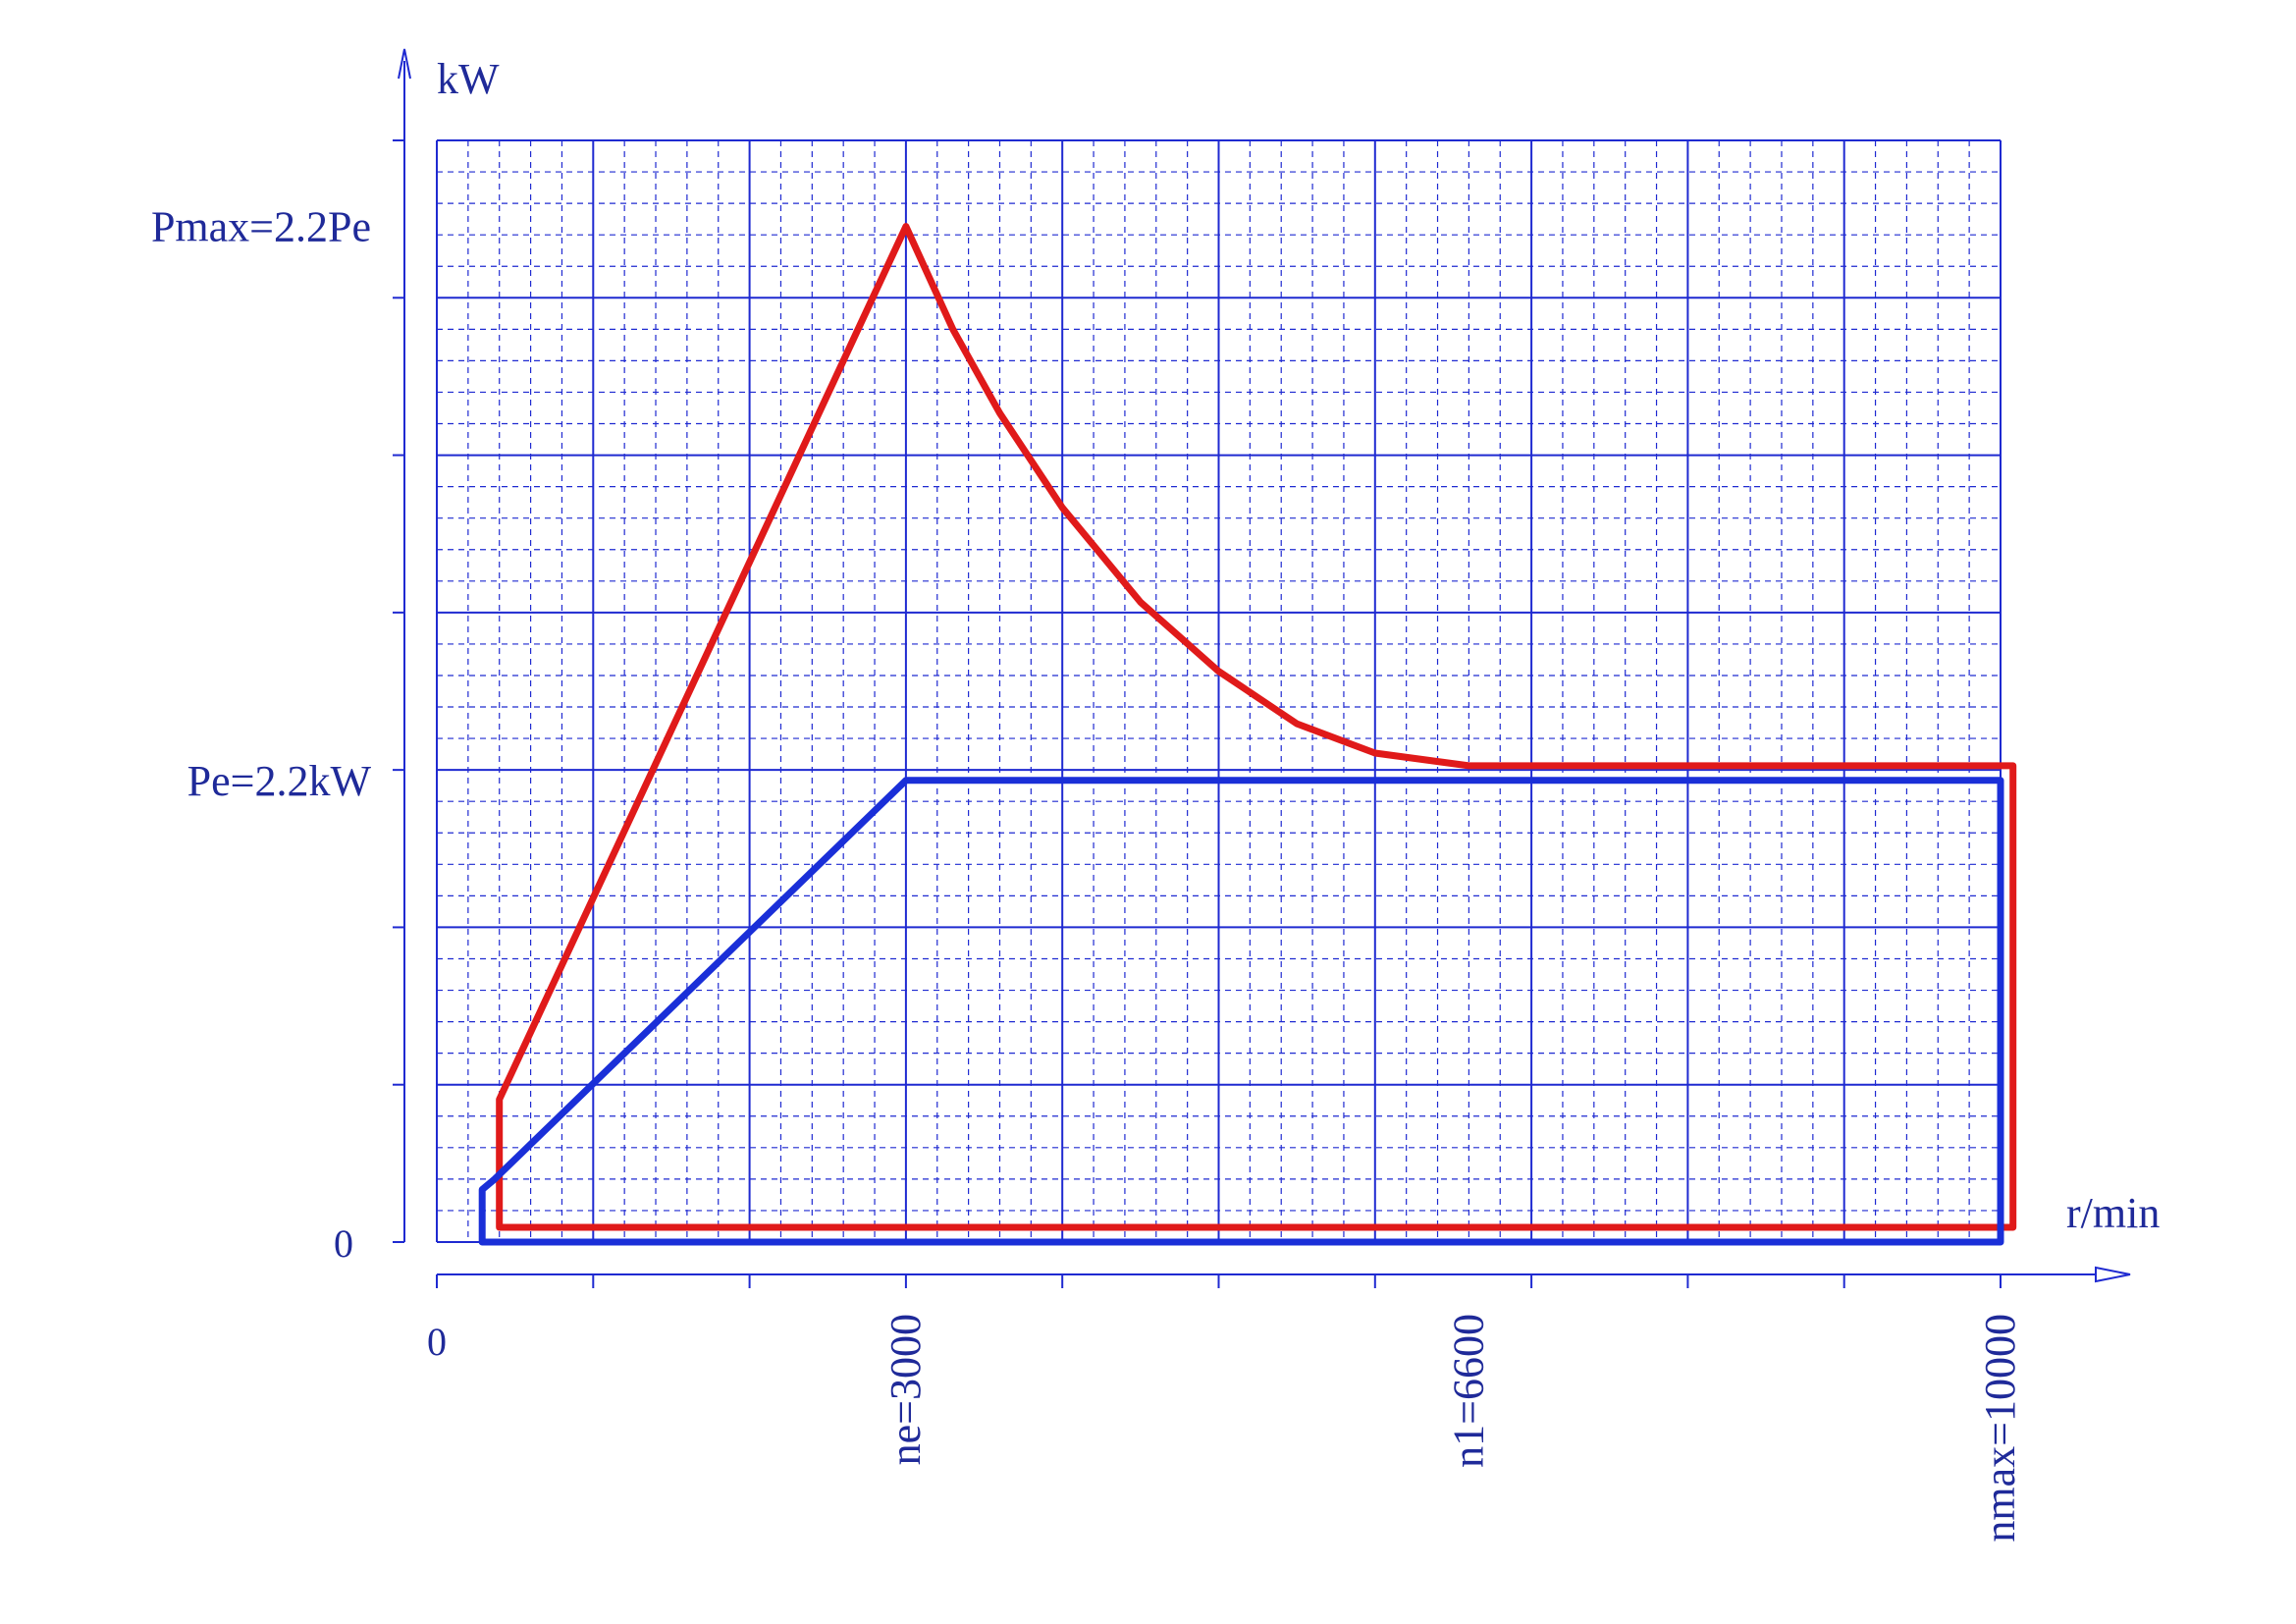 This screenshot has width=2296, height=1624. I want to click on x-axis-arrow-icon, so click(2113, 1274).